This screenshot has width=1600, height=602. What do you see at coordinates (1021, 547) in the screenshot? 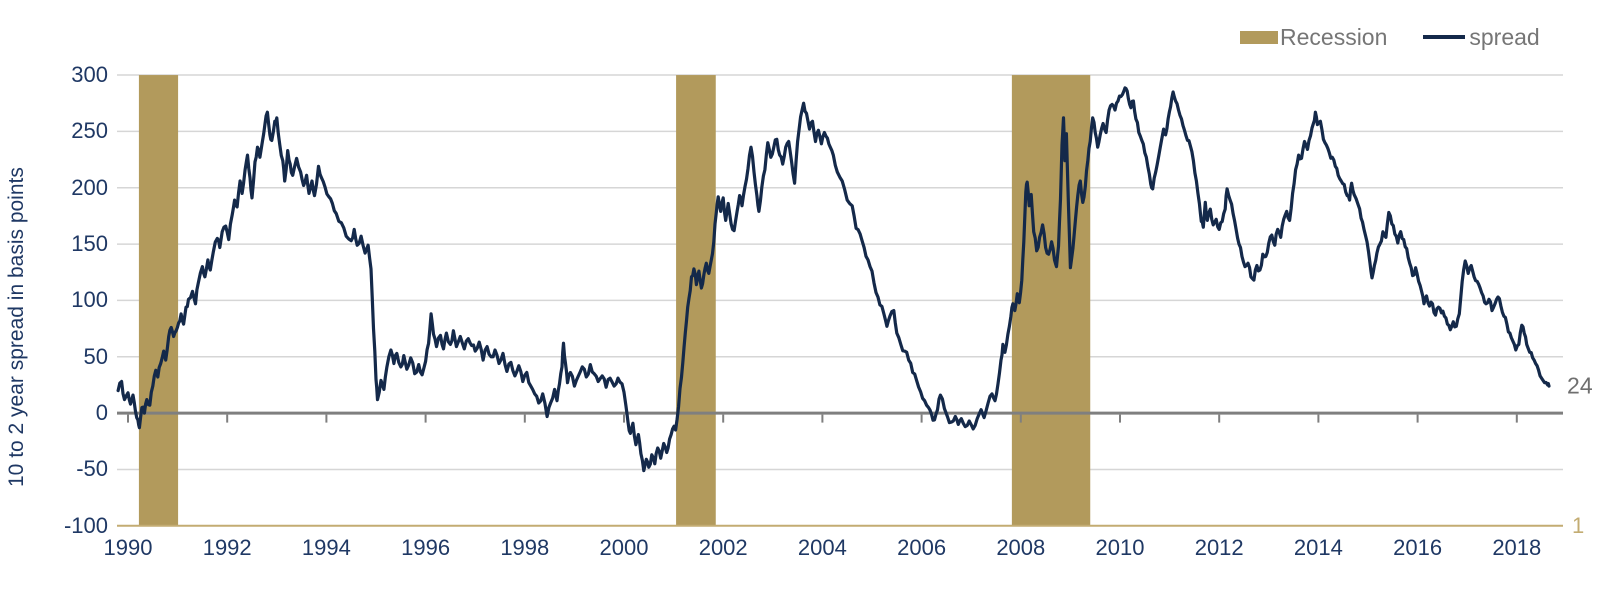
I see `x-tick-label-2008: 2008` at bounding box center [1021, 547].